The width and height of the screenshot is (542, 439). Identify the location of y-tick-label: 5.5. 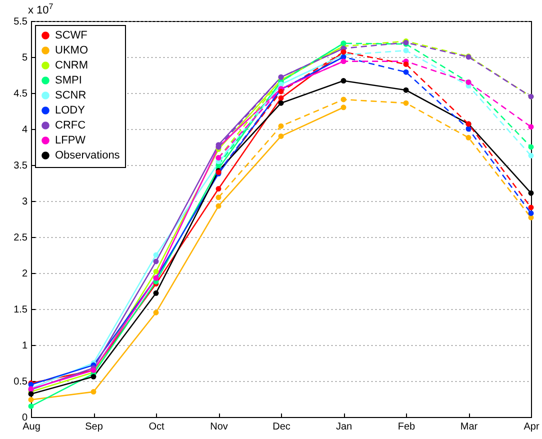
(21, 22).